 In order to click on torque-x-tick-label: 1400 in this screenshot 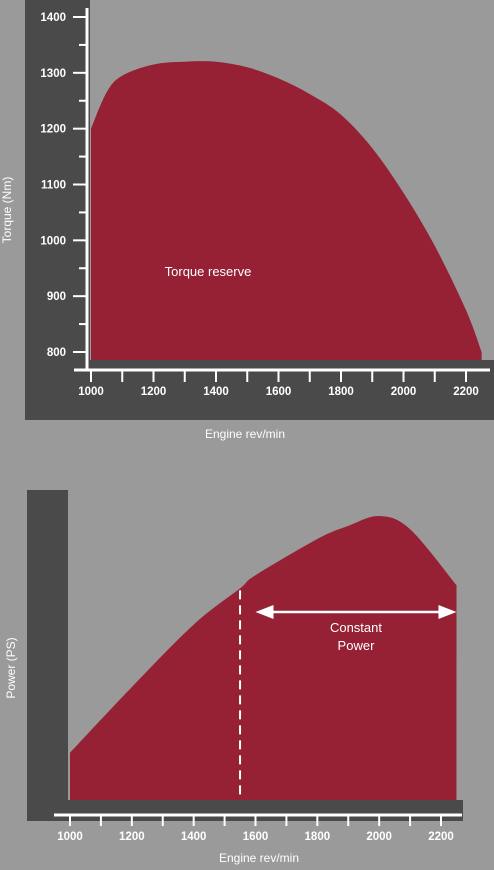, I will do `click(216, 392)`.